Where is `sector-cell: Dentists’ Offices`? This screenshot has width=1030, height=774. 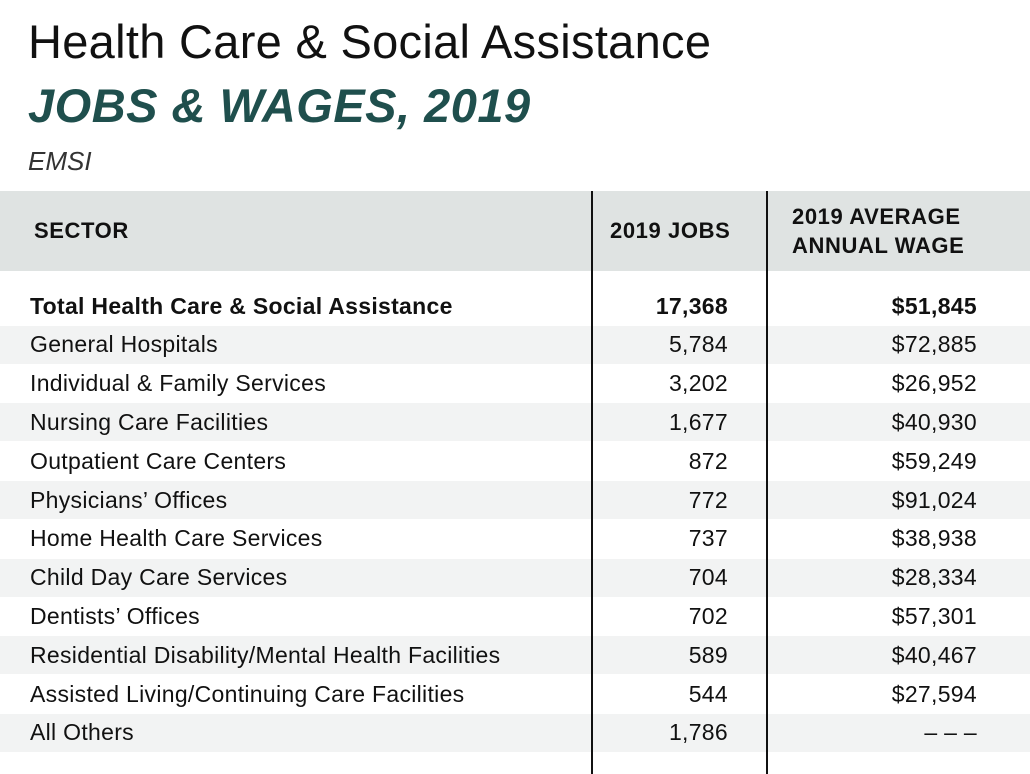
sector-cell: Dentists’ Offices is located at coordinates (115, 615).